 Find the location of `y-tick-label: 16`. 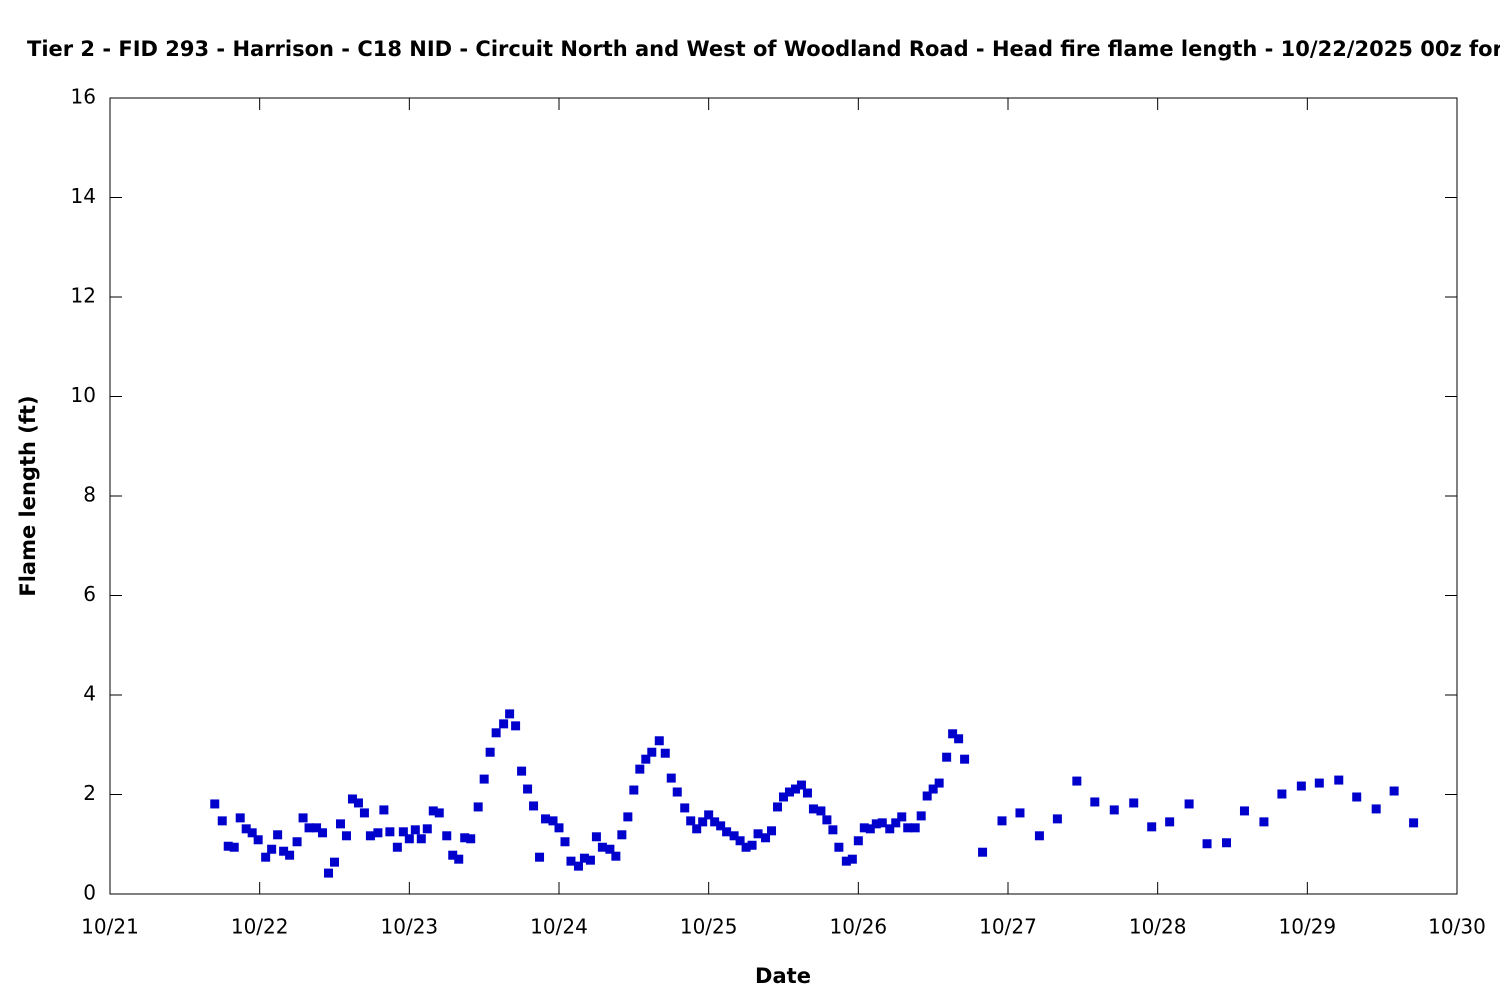

y-tick-label: 16 is located at coordinates (83, 97).